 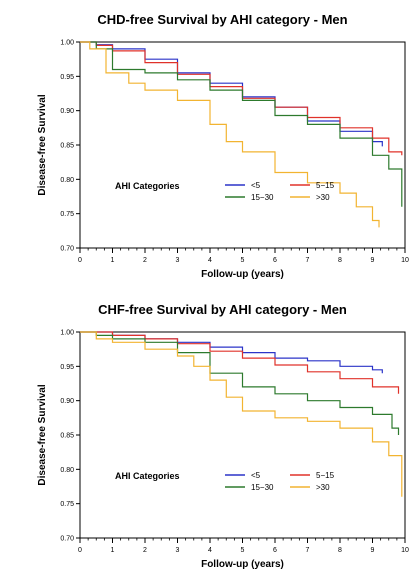 I want to click on series-line-5to15, so click(x=240, y=362).